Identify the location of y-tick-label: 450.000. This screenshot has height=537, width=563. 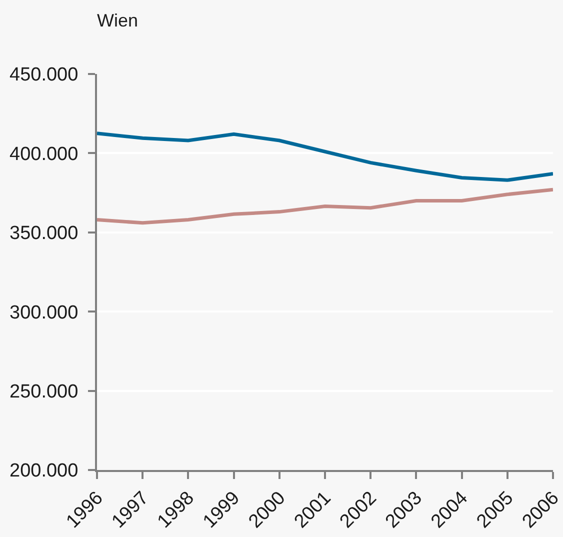
(44, 75).